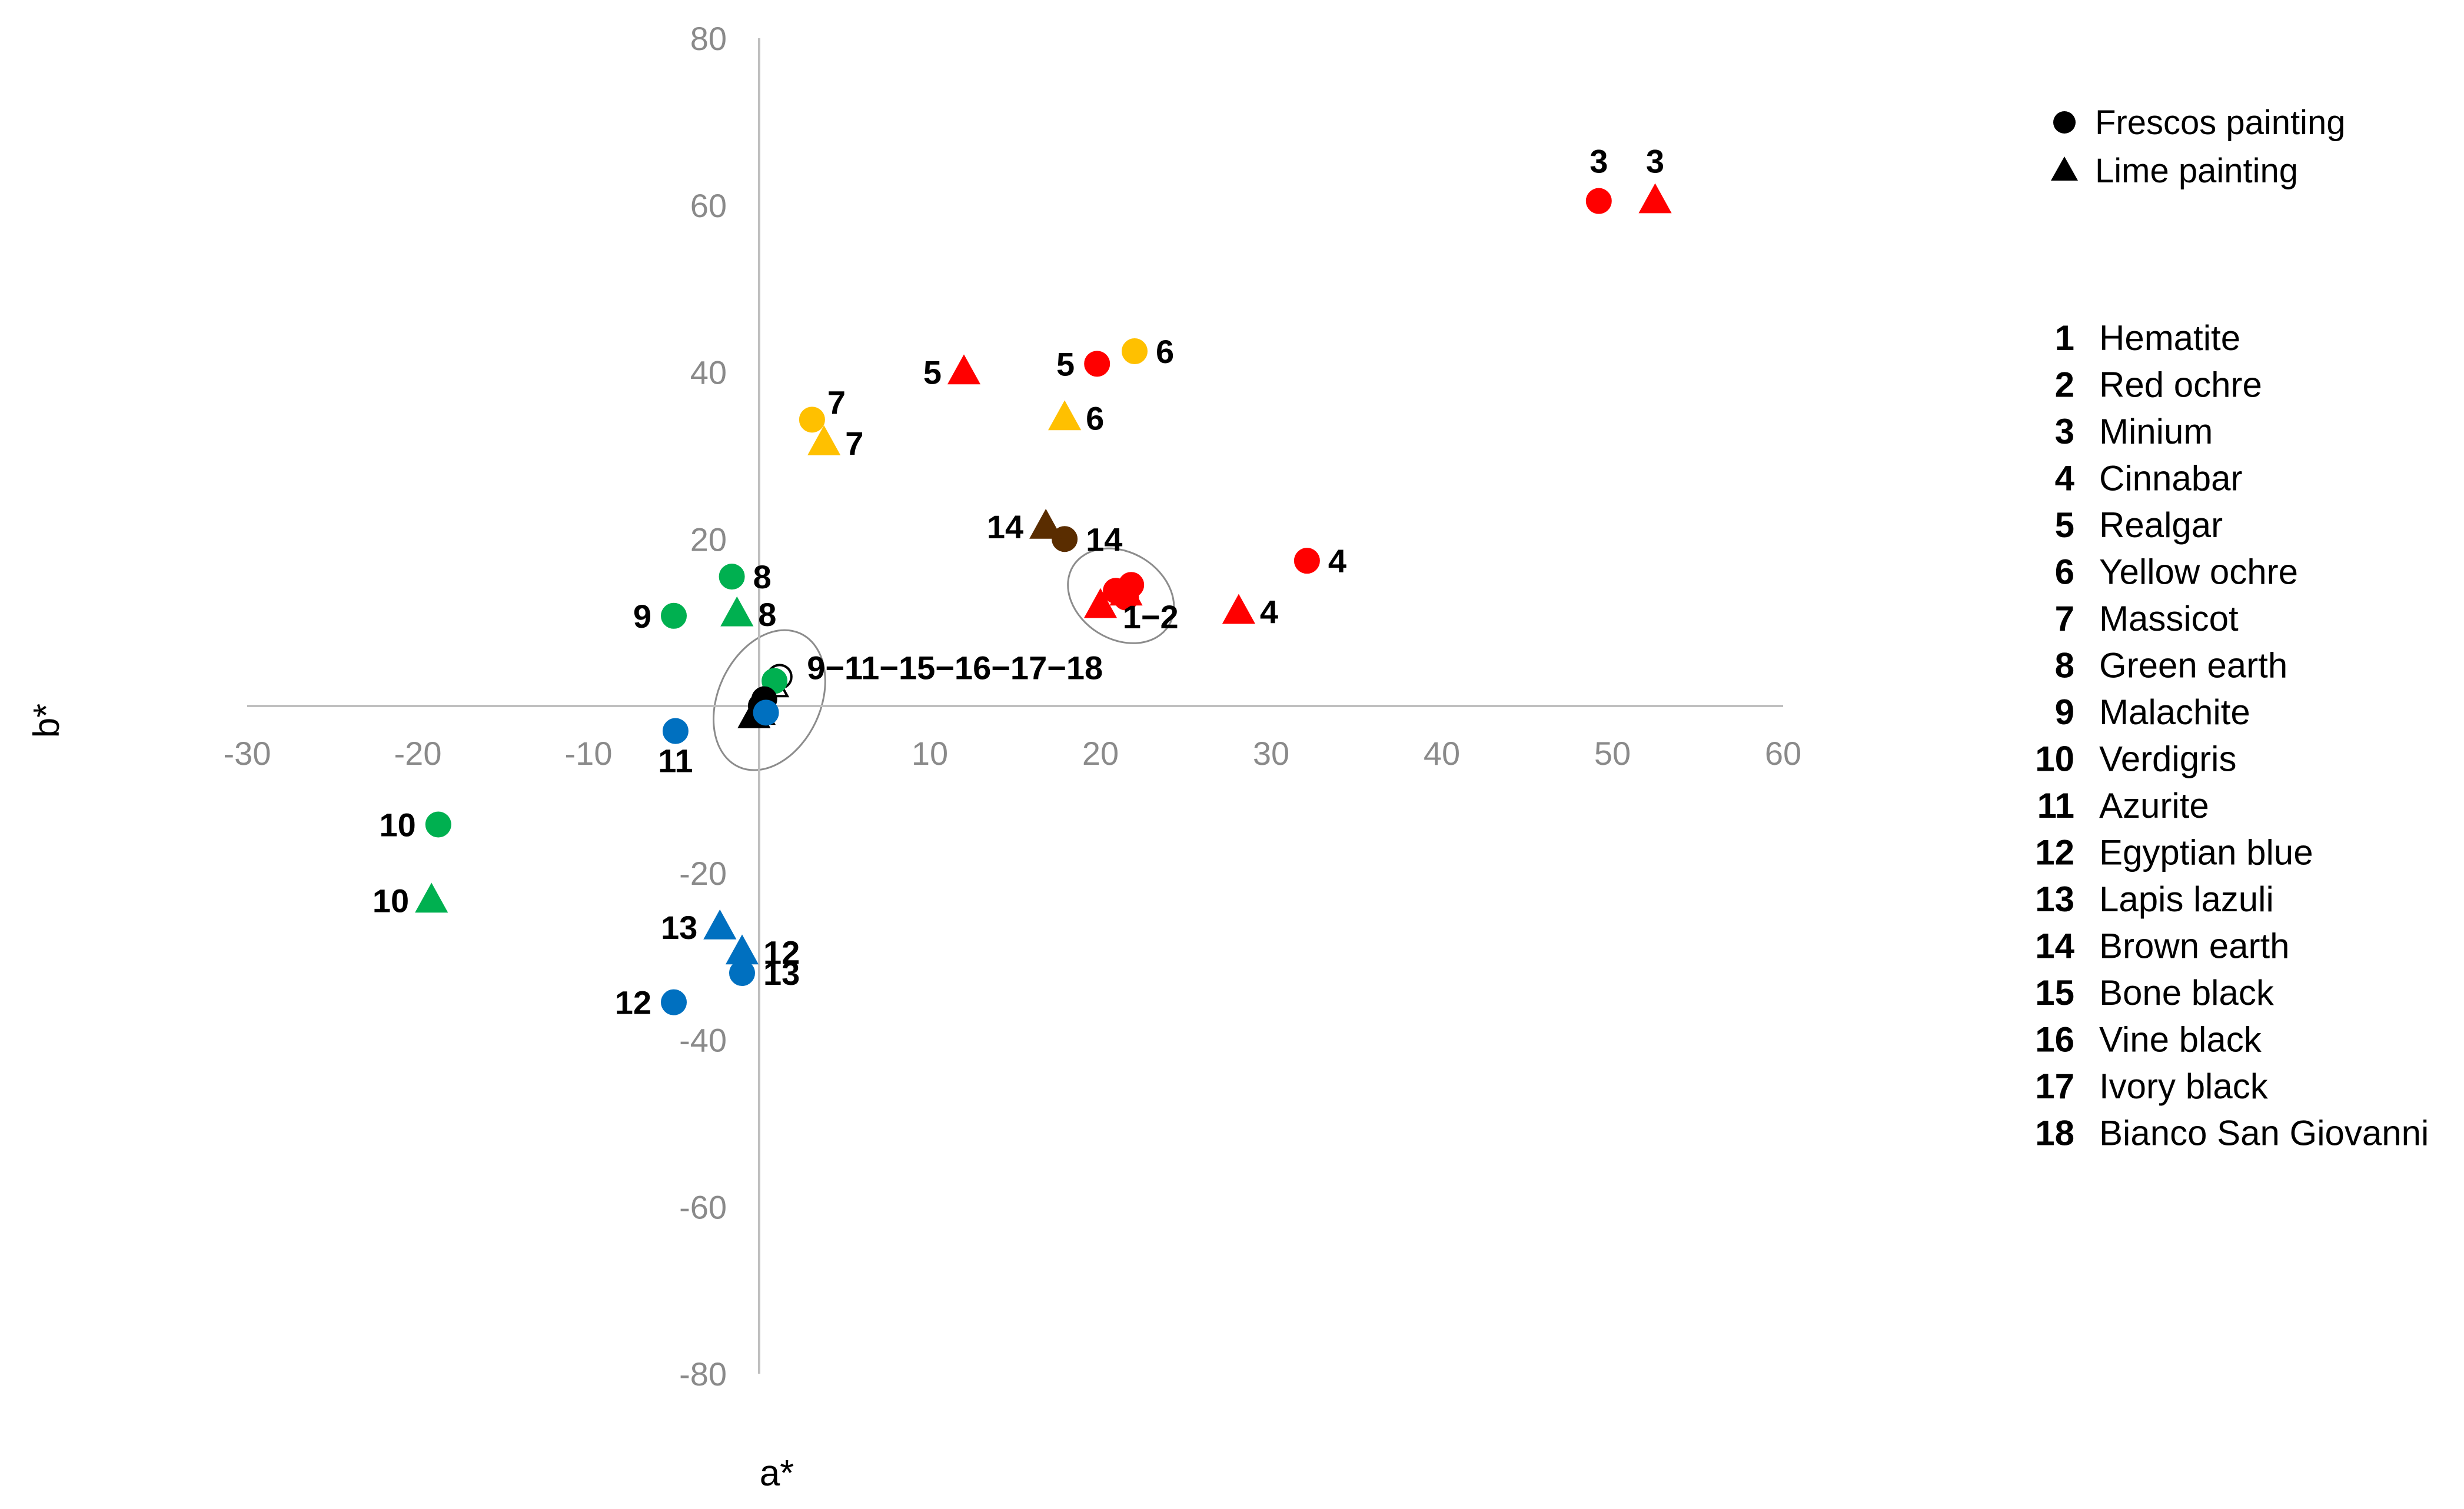 This screenshot has width=2464, height=1509. Describe the element at coordinates (1013, 753) in the screenshot. I see `x-tick-labels: -30 -20 -10 10 20 30 40 50 60` at that location.